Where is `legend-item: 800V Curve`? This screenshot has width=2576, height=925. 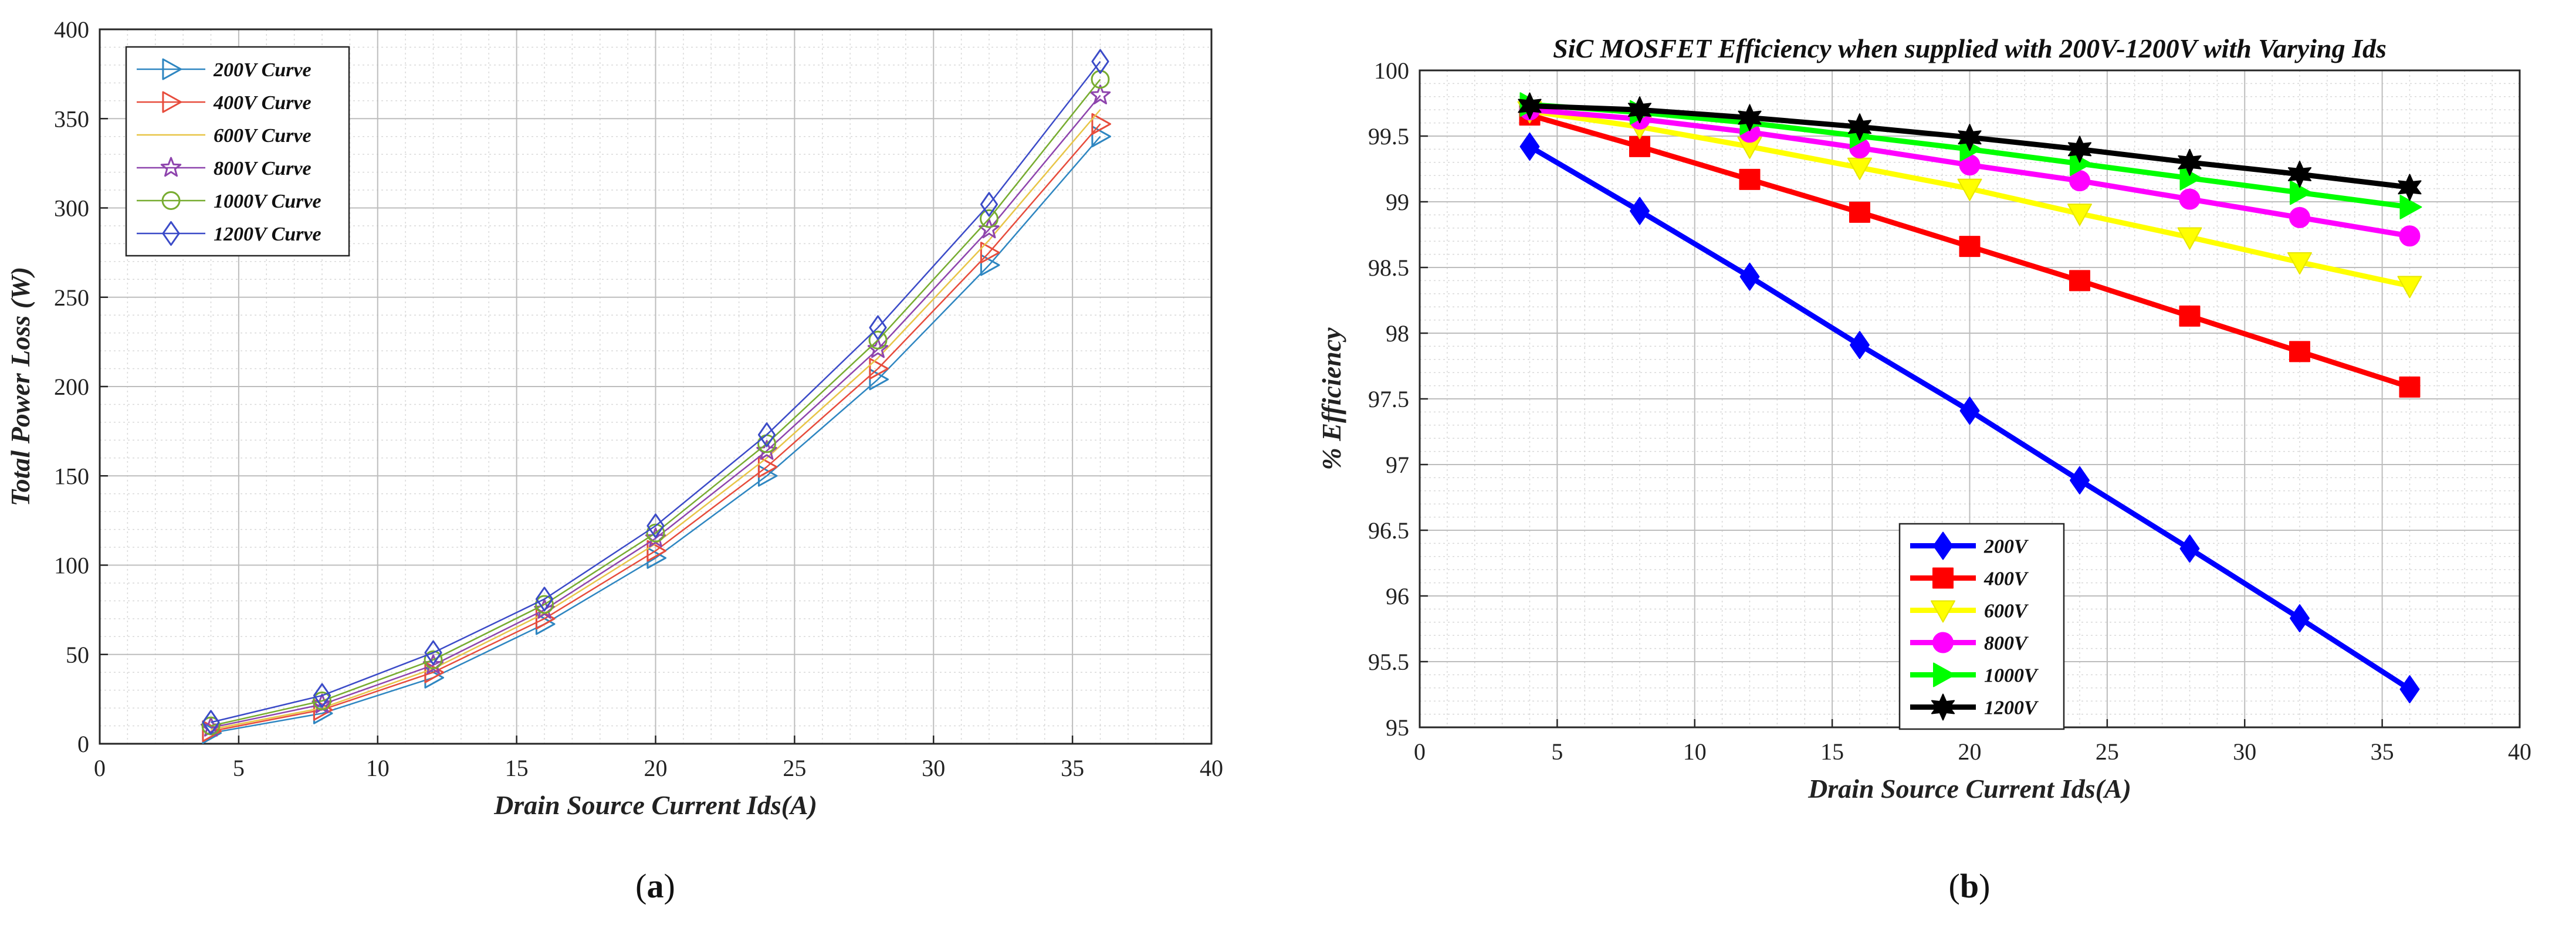 legend-item: 800V Curve is located at coordinates (224, 168).